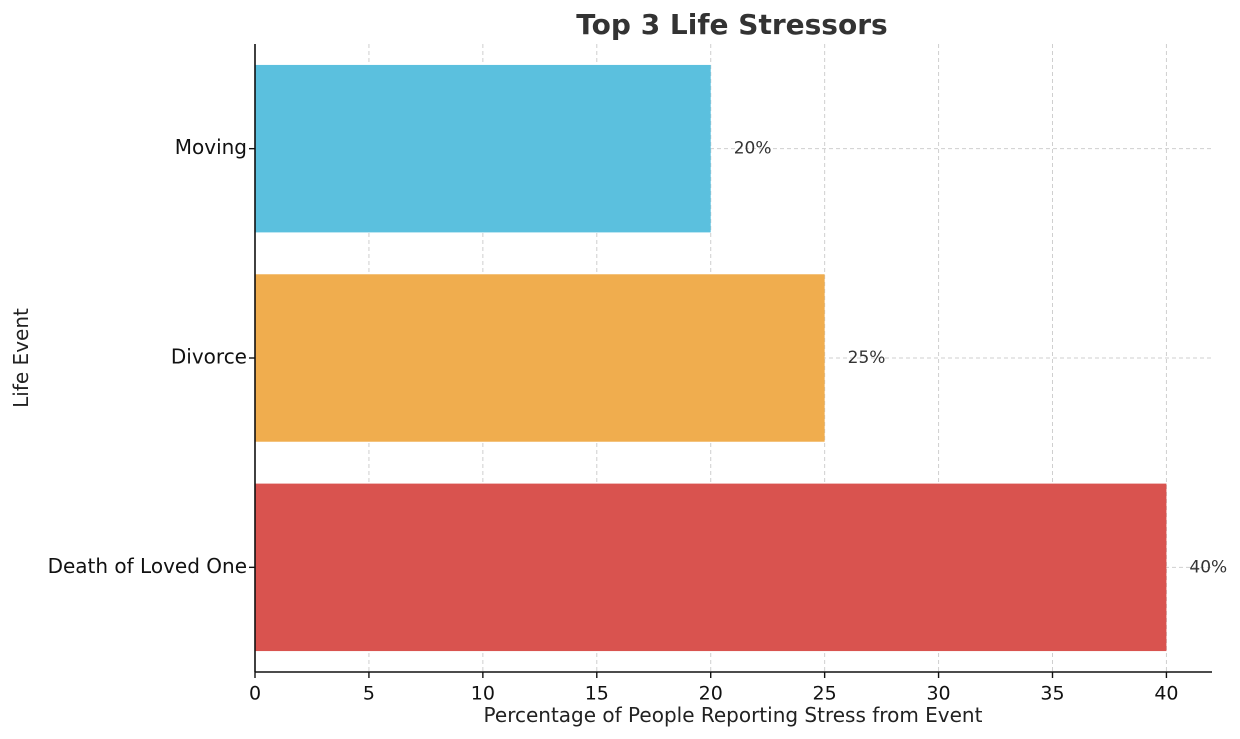 Image resolution: width=1240 pixels, height=739 pixels. Describe the element at coordinates (21, 358) in the screenshot. I see `y-axis-label: Life Event` at that location.